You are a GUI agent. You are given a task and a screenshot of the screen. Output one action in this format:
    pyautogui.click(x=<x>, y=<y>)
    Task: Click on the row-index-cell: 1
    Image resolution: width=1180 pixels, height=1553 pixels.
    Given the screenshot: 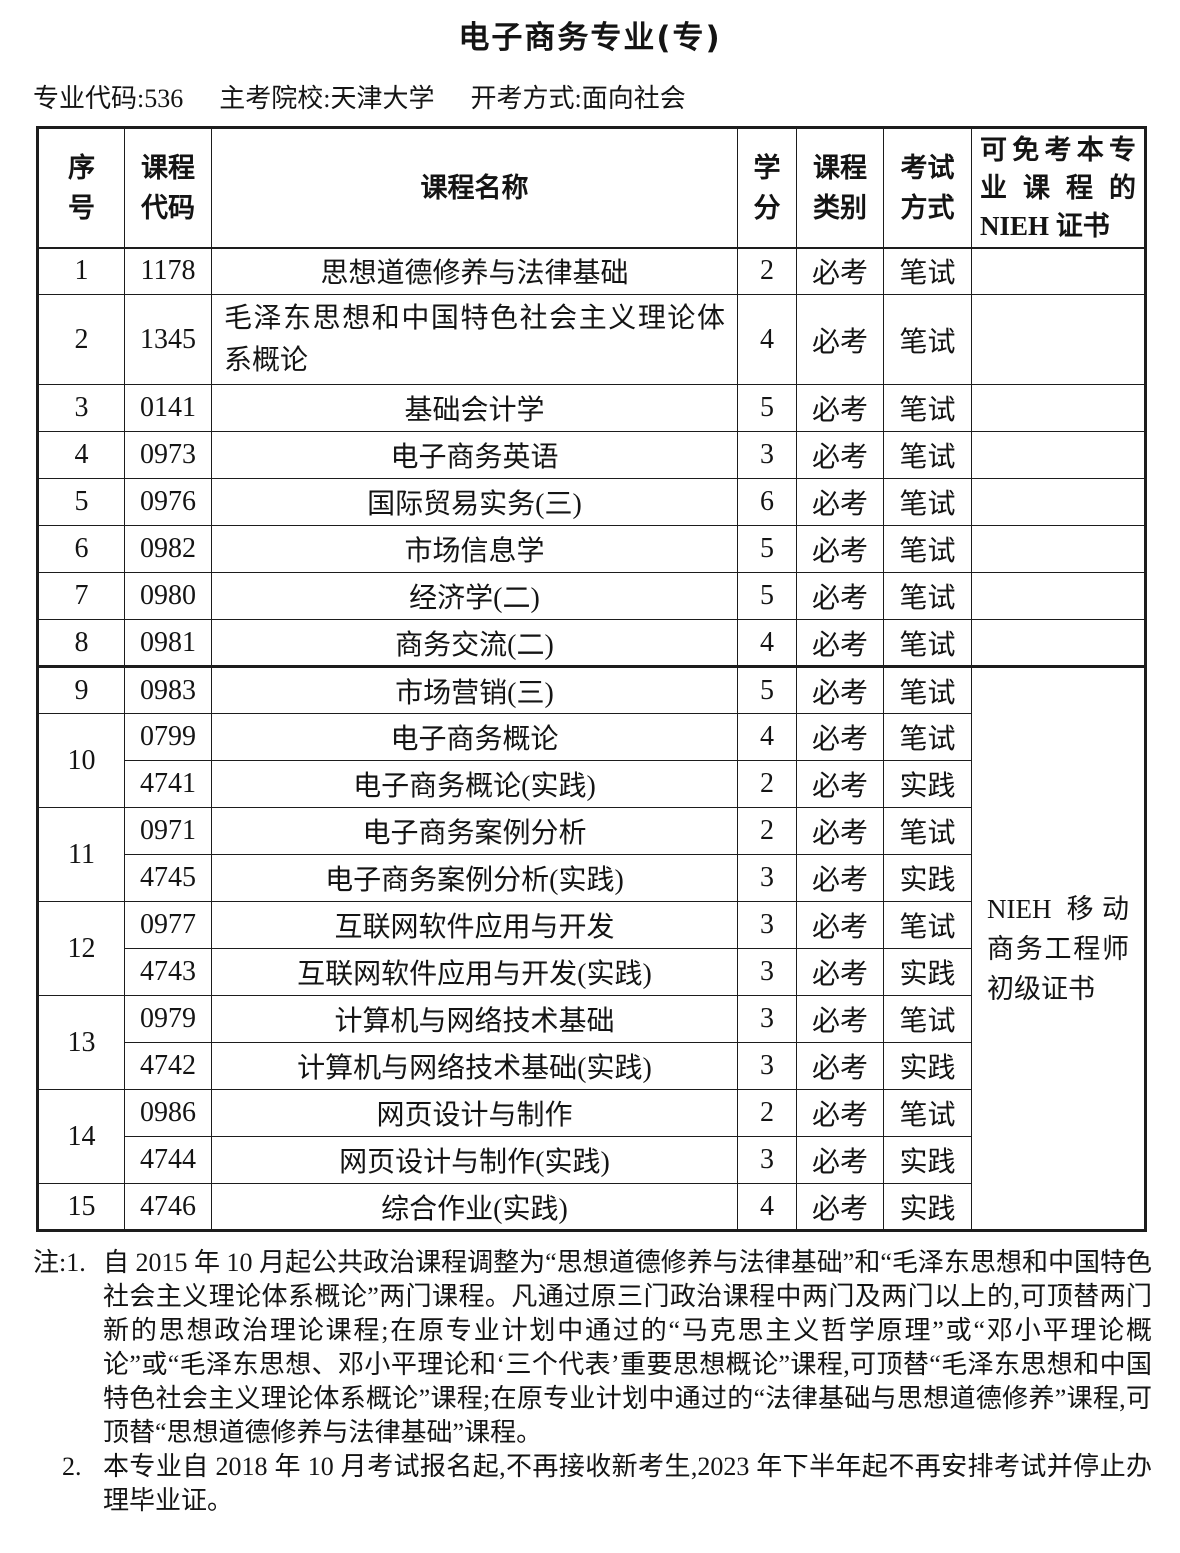 What is the action you would take?
    pyautogui.click(x=81, y=271)
    